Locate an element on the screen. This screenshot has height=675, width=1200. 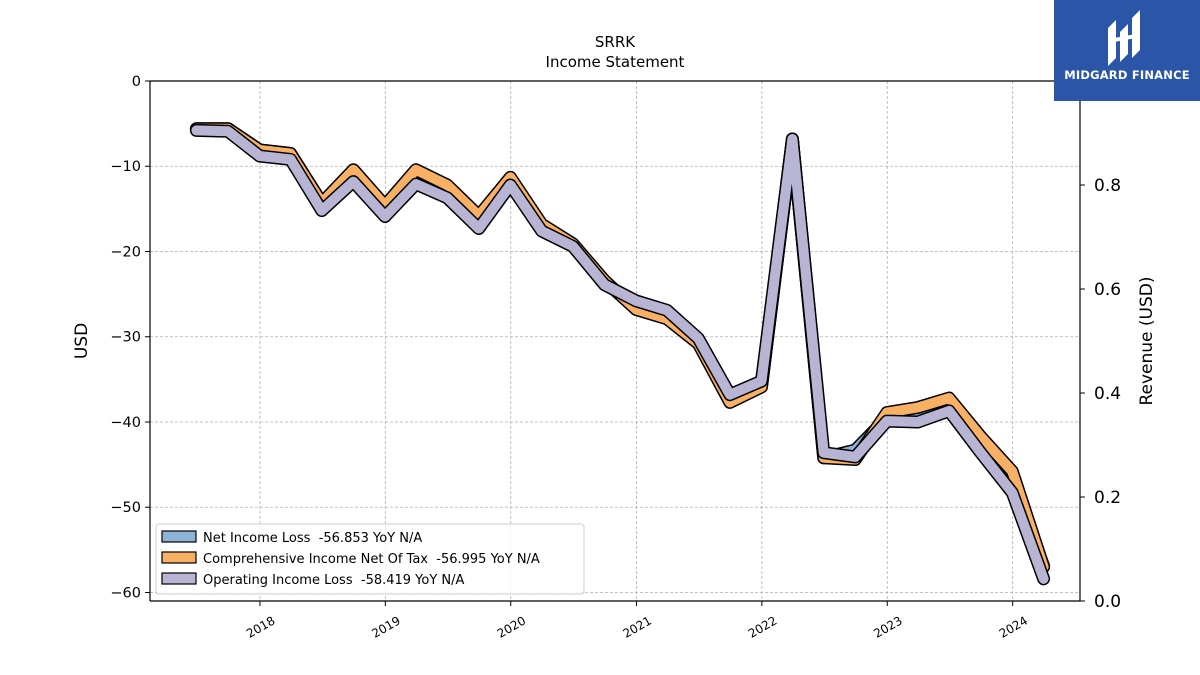
y-right-tick-label: 0.6 is located at coordinates (1107, 290).